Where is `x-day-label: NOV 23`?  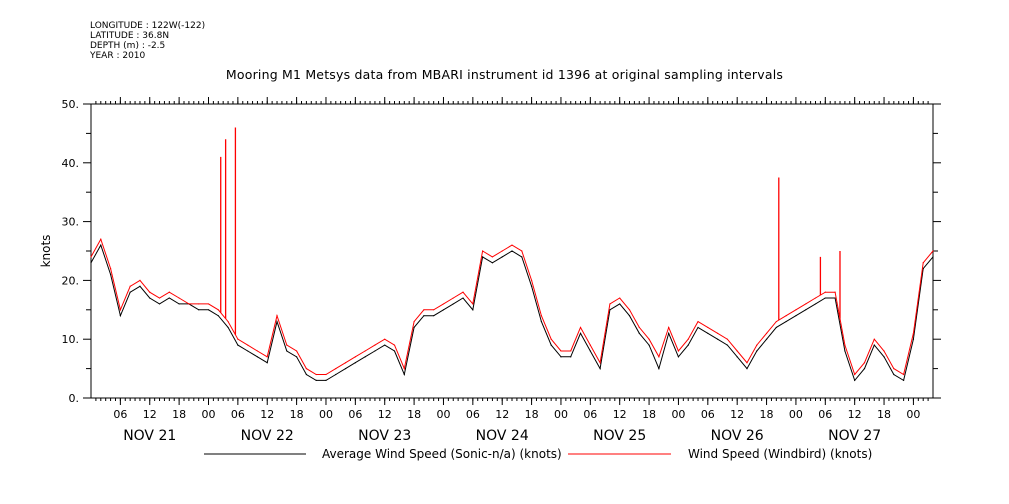
x-day-label: NOV 23 is located at coordinates (384, 436).